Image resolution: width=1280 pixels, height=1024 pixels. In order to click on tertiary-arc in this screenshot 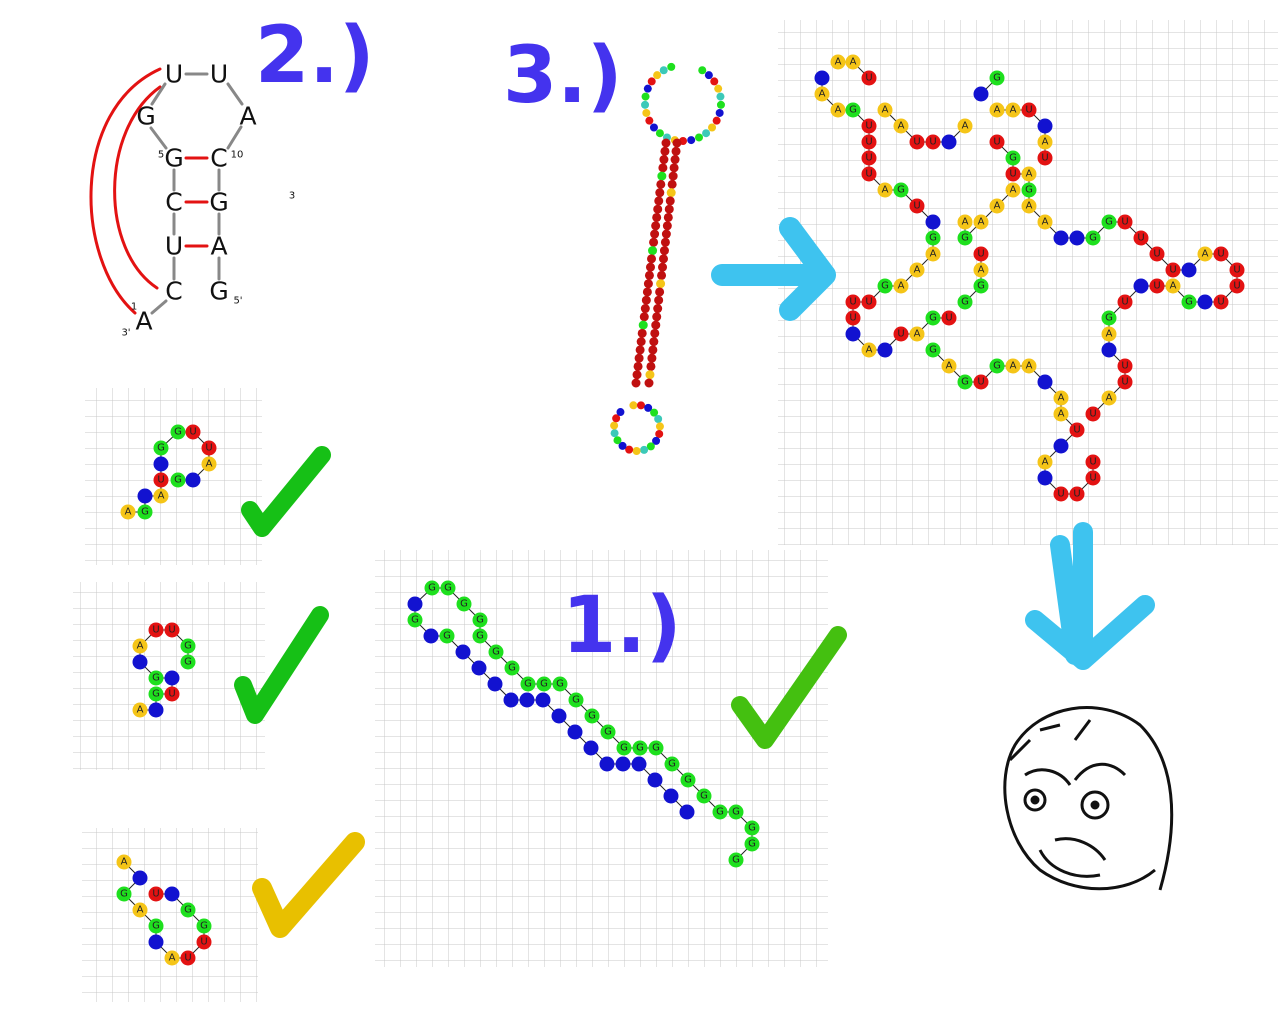, I will do `click(125, 191)`.